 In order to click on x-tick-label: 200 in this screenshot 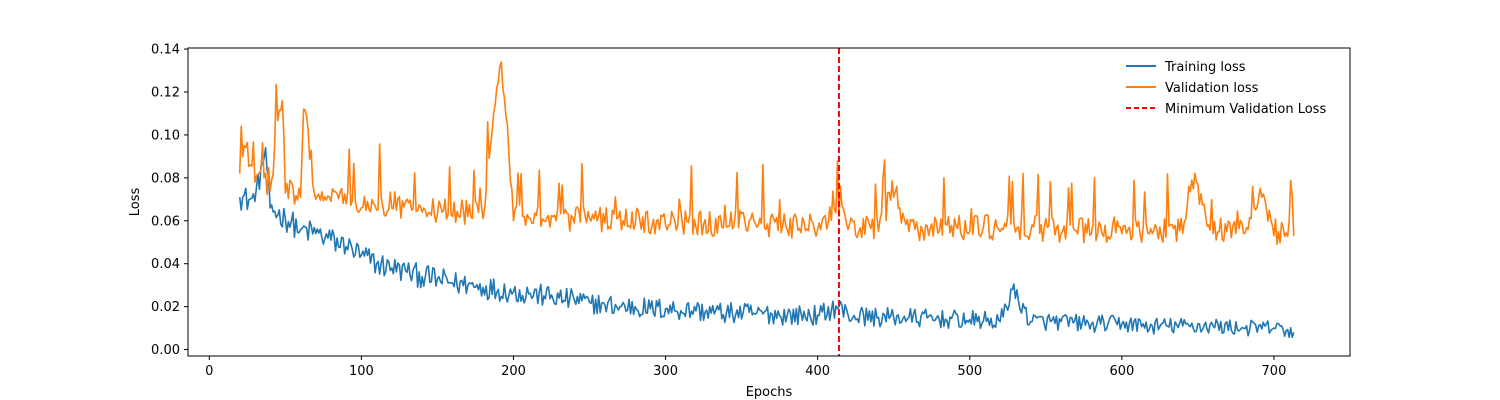, I will do `click(513, 371)`.